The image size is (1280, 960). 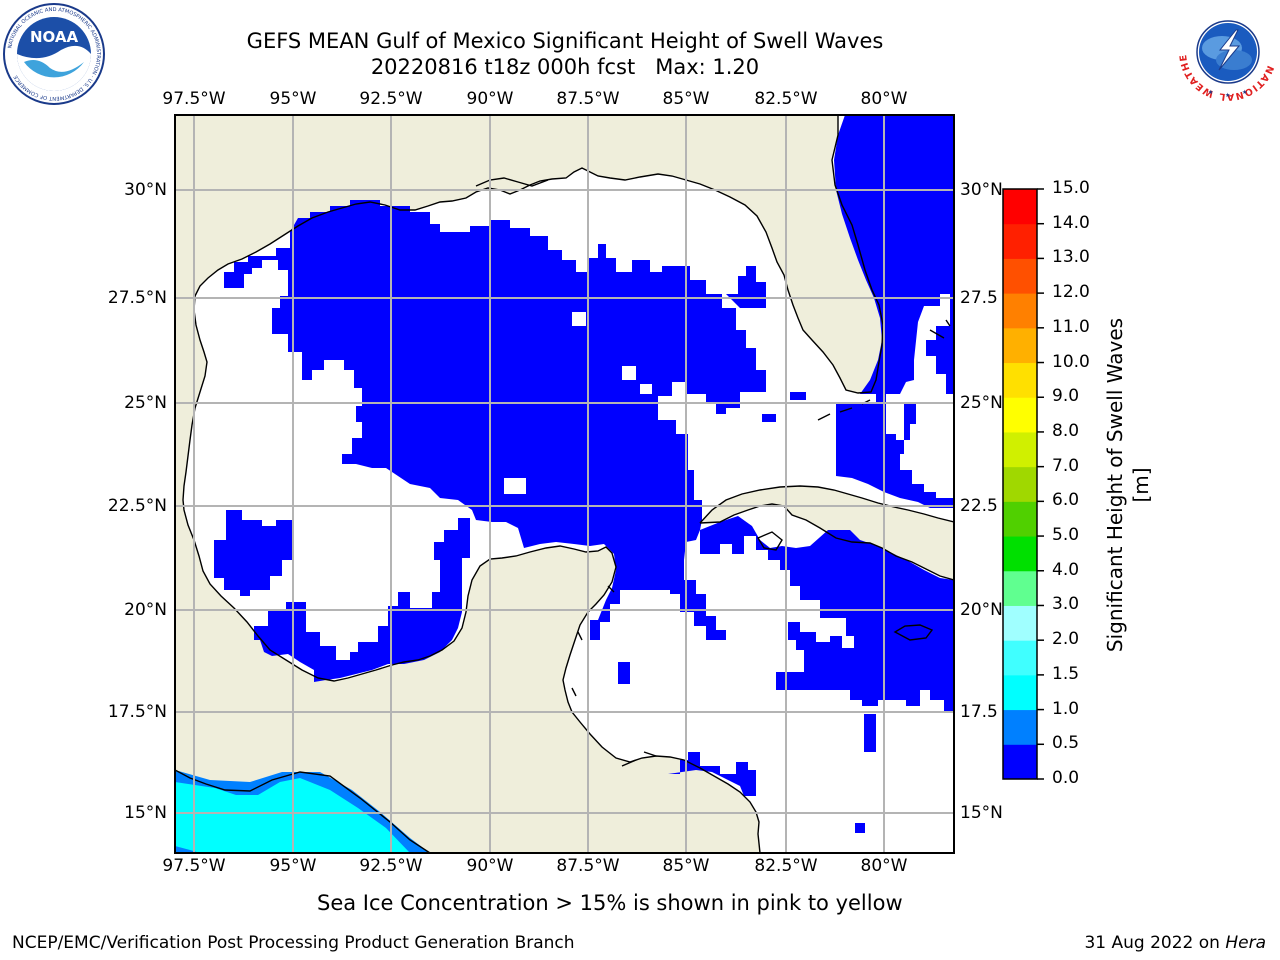 I want to click on noaa-logo-text: NOAA, so click(x=54, y=37).